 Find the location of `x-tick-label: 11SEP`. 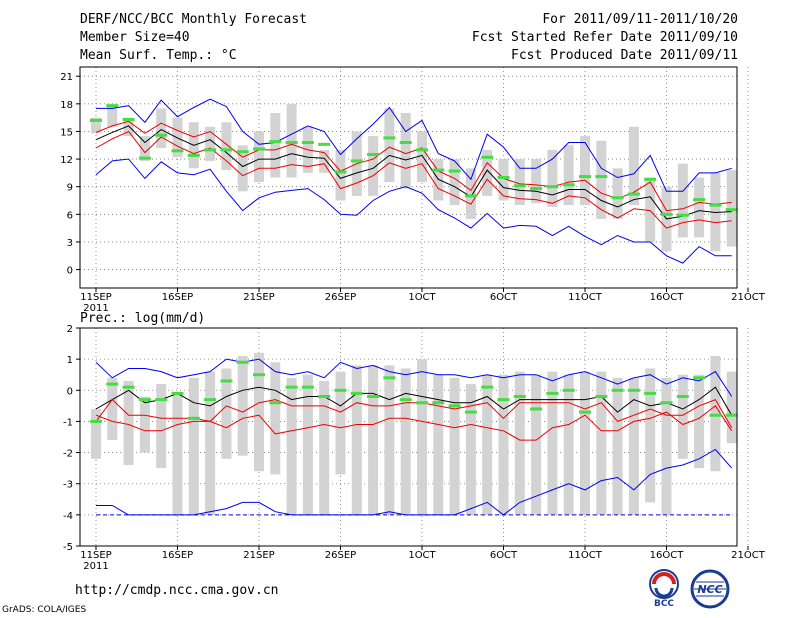

x-tick-label: 11SEP is located at coordinates (95, 555).